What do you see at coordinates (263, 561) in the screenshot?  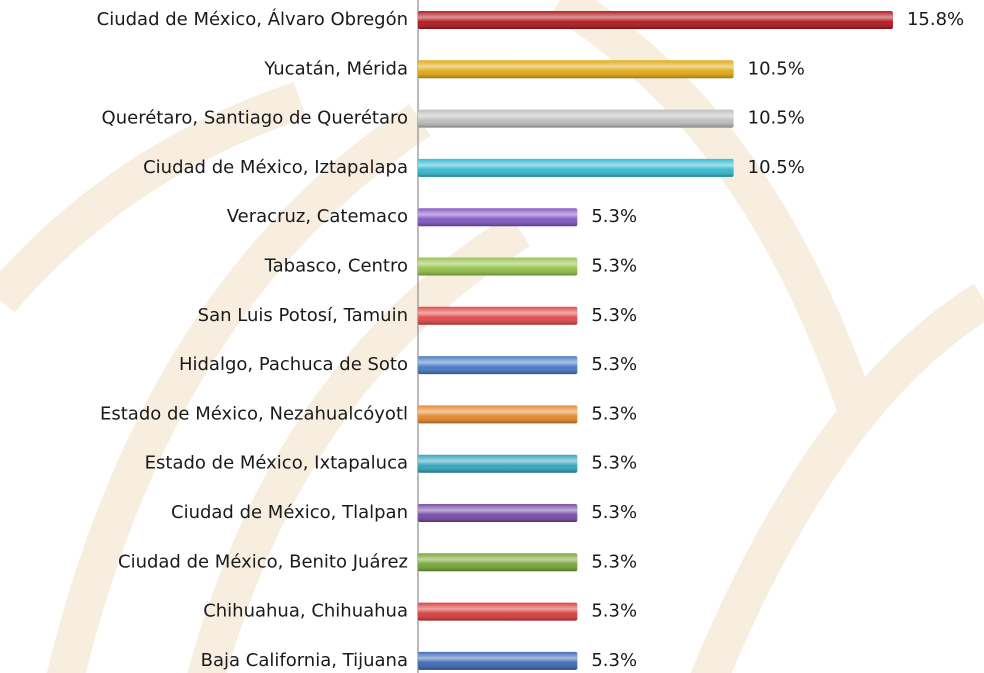 I see `category-label: Ciudad de México, Benito Juárez` at bounding box center [263, 561].